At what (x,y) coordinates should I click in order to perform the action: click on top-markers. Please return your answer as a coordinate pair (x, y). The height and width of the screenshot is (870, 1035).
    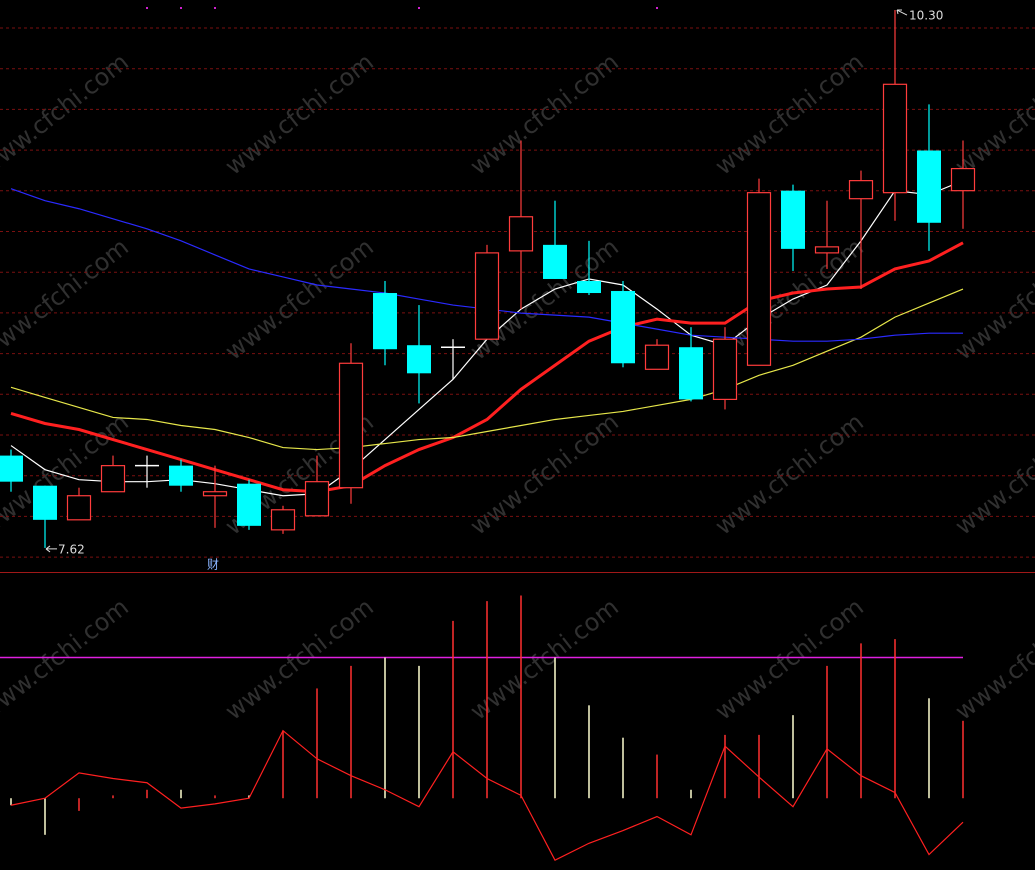
    Looking at the image, I should click on (402, 8).